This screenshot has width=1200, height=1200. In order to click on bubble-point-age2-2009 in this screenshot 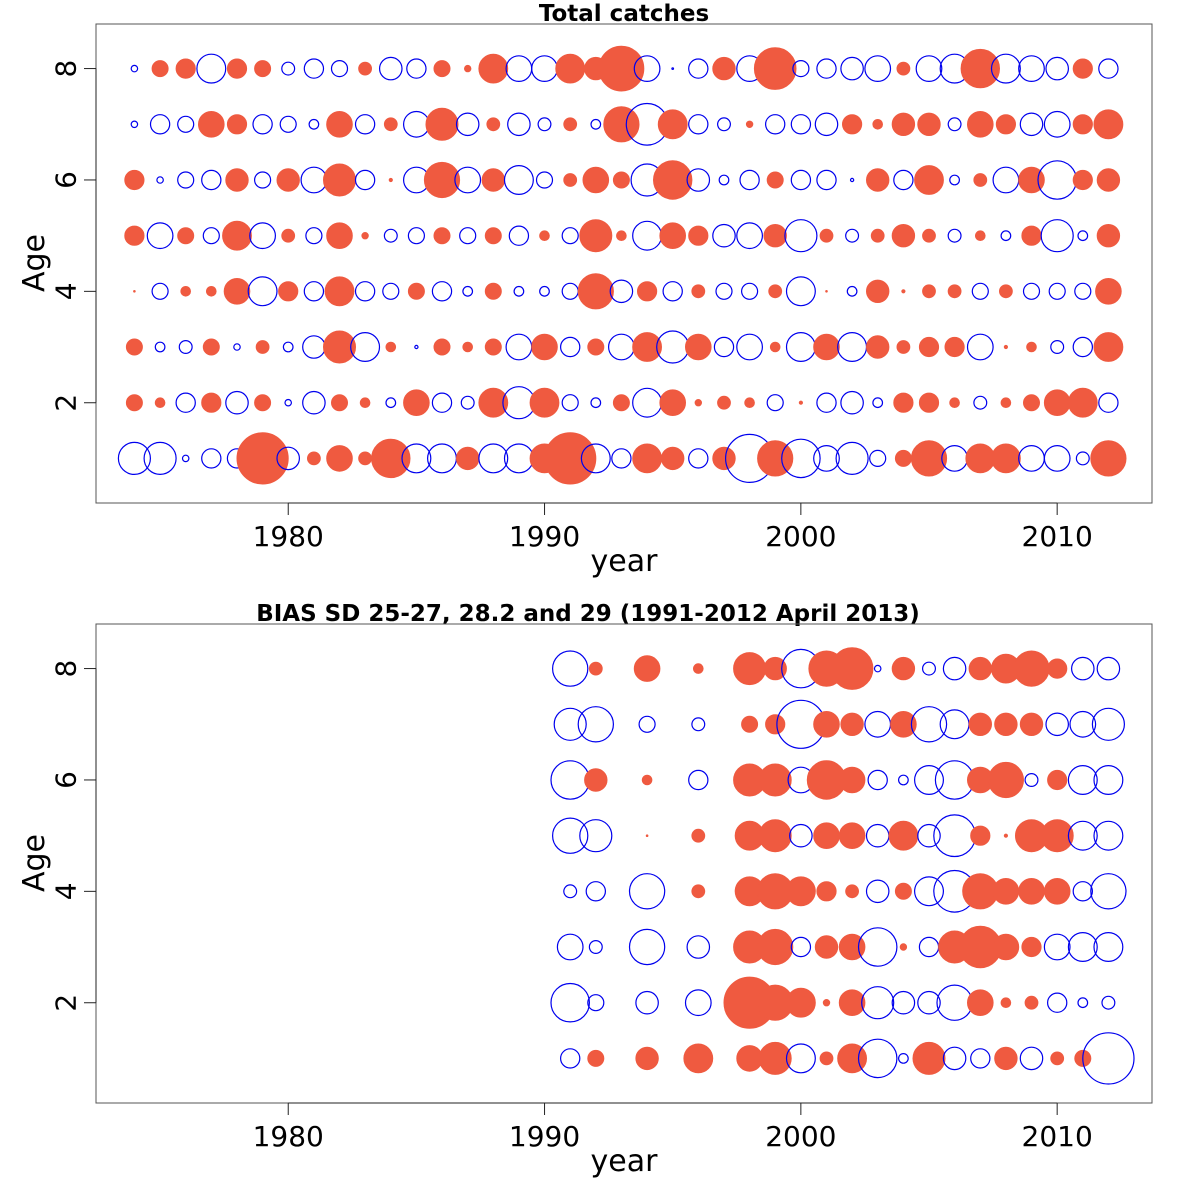, I will do `click(1031, 1002)`.